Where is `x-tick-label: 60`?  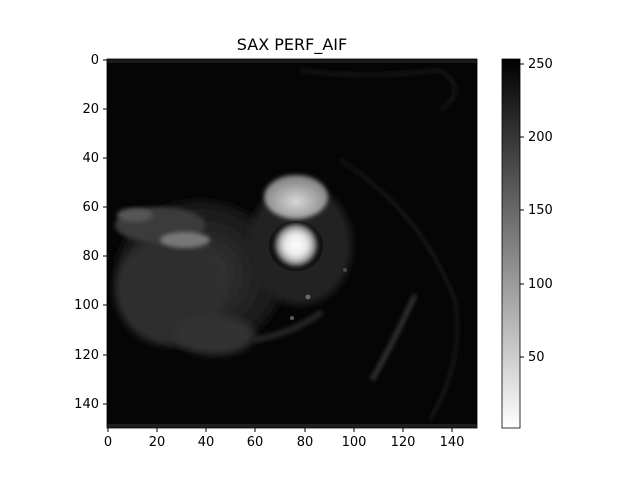 x-tick-label: 60 is located at coordinates (255, 442).